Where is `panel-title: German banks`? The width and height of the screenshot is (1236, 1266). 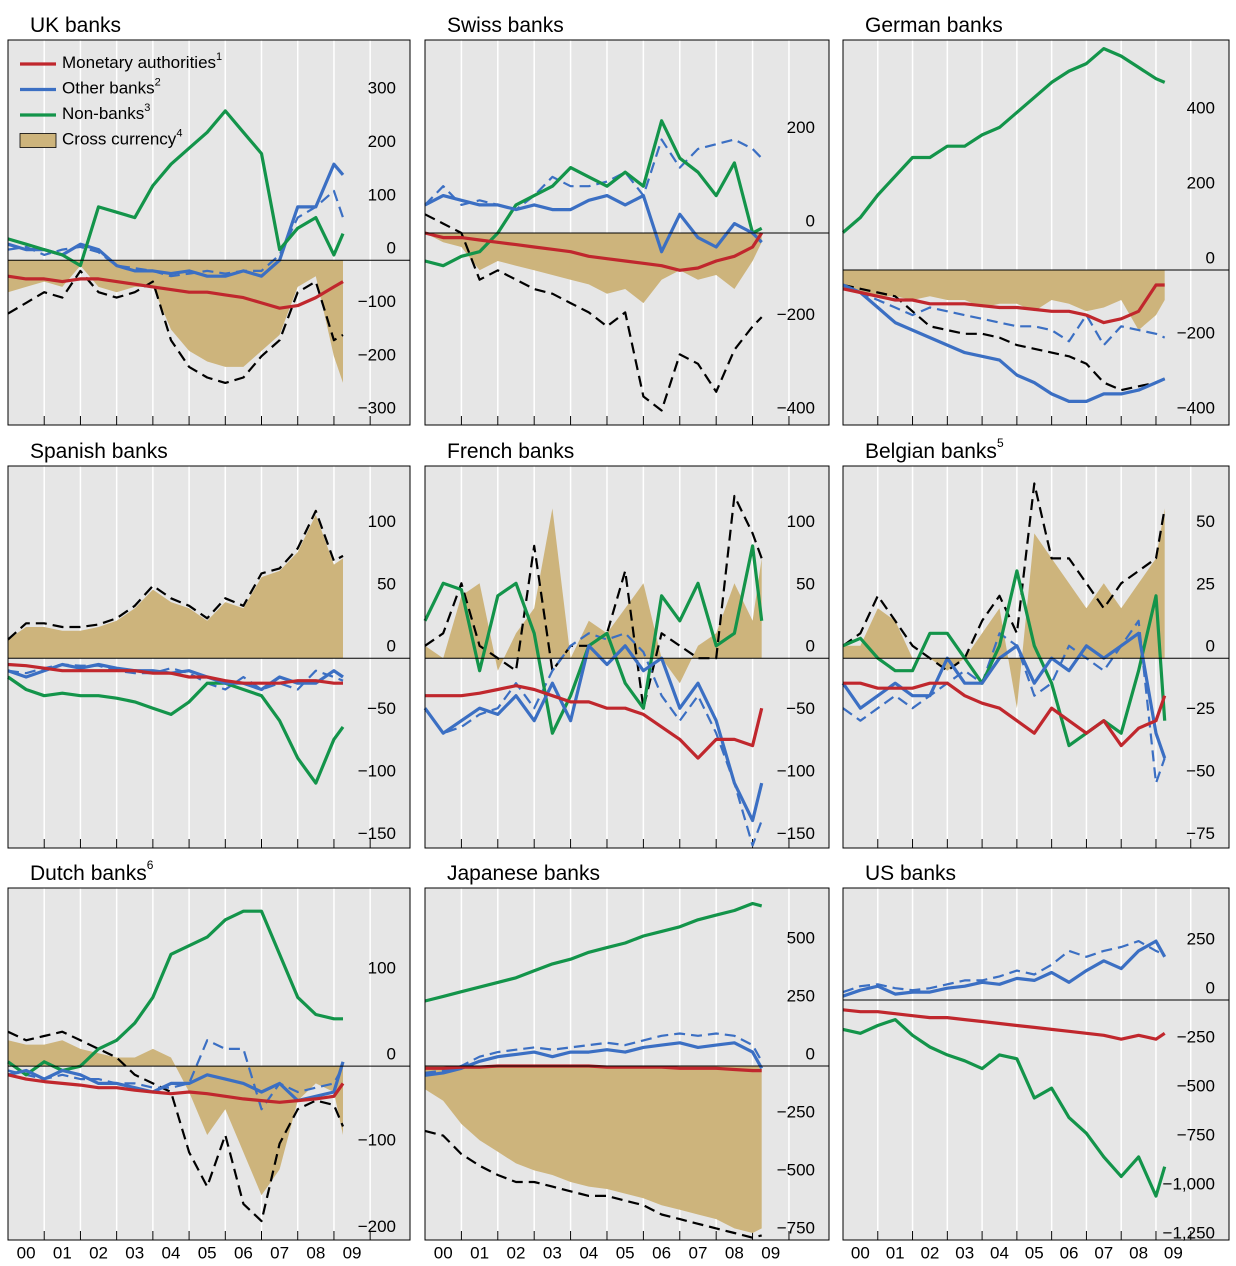
panel-title: German banks is located at coordinates (934, 25).